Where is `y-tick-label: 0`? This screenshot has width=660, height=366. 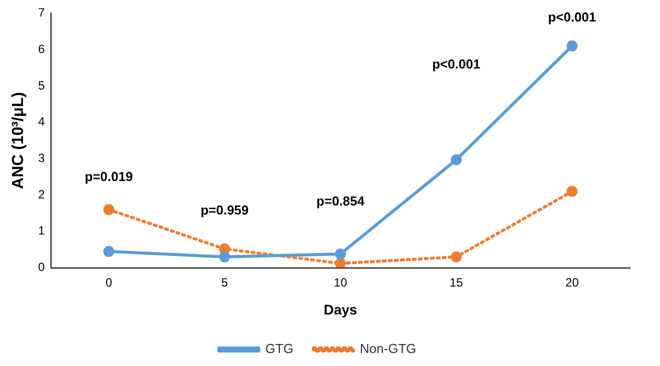 y-tick-label: 0 is located at coordinates (42, 267).